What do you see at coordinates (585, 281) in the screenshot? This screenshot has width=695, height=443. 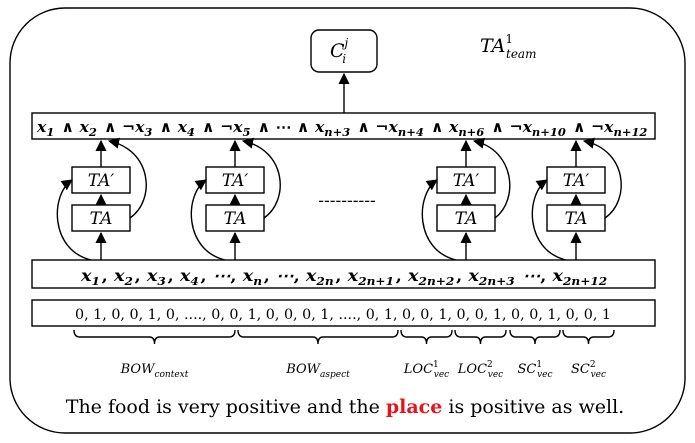 I see `feature-index: 2n+12` at bounding box center [585, 281].